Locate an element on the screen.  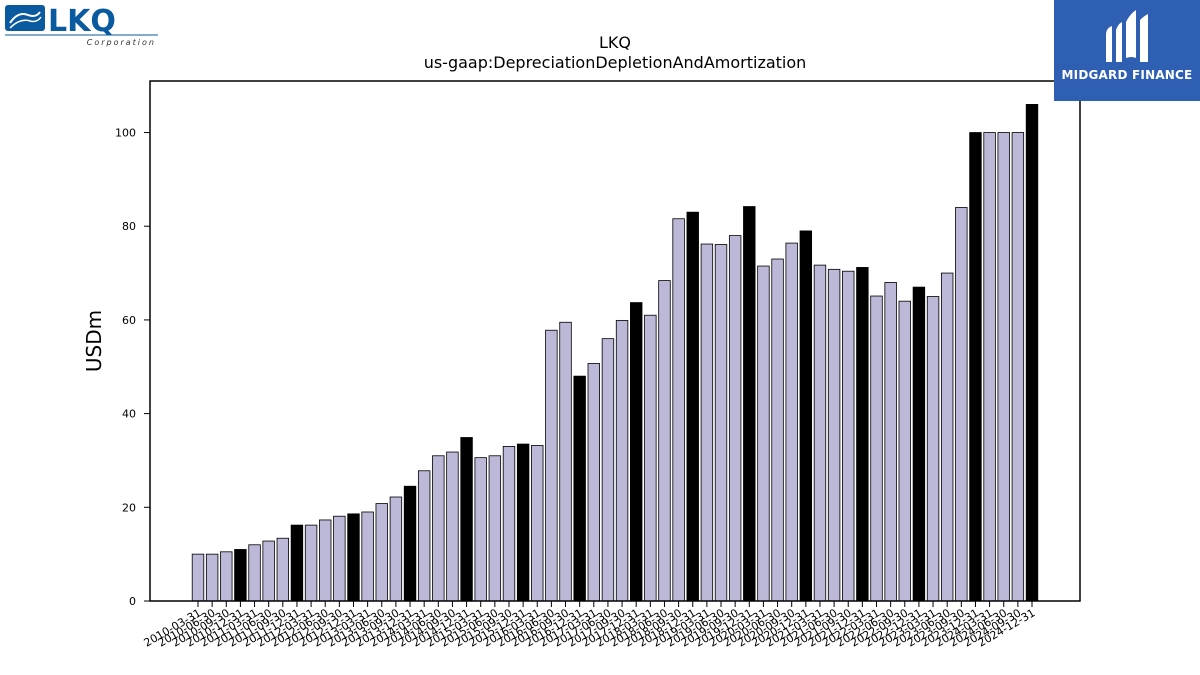
y-axis-ticks: 0 20 40 60 80 100 is located at coordinates (132, 367).